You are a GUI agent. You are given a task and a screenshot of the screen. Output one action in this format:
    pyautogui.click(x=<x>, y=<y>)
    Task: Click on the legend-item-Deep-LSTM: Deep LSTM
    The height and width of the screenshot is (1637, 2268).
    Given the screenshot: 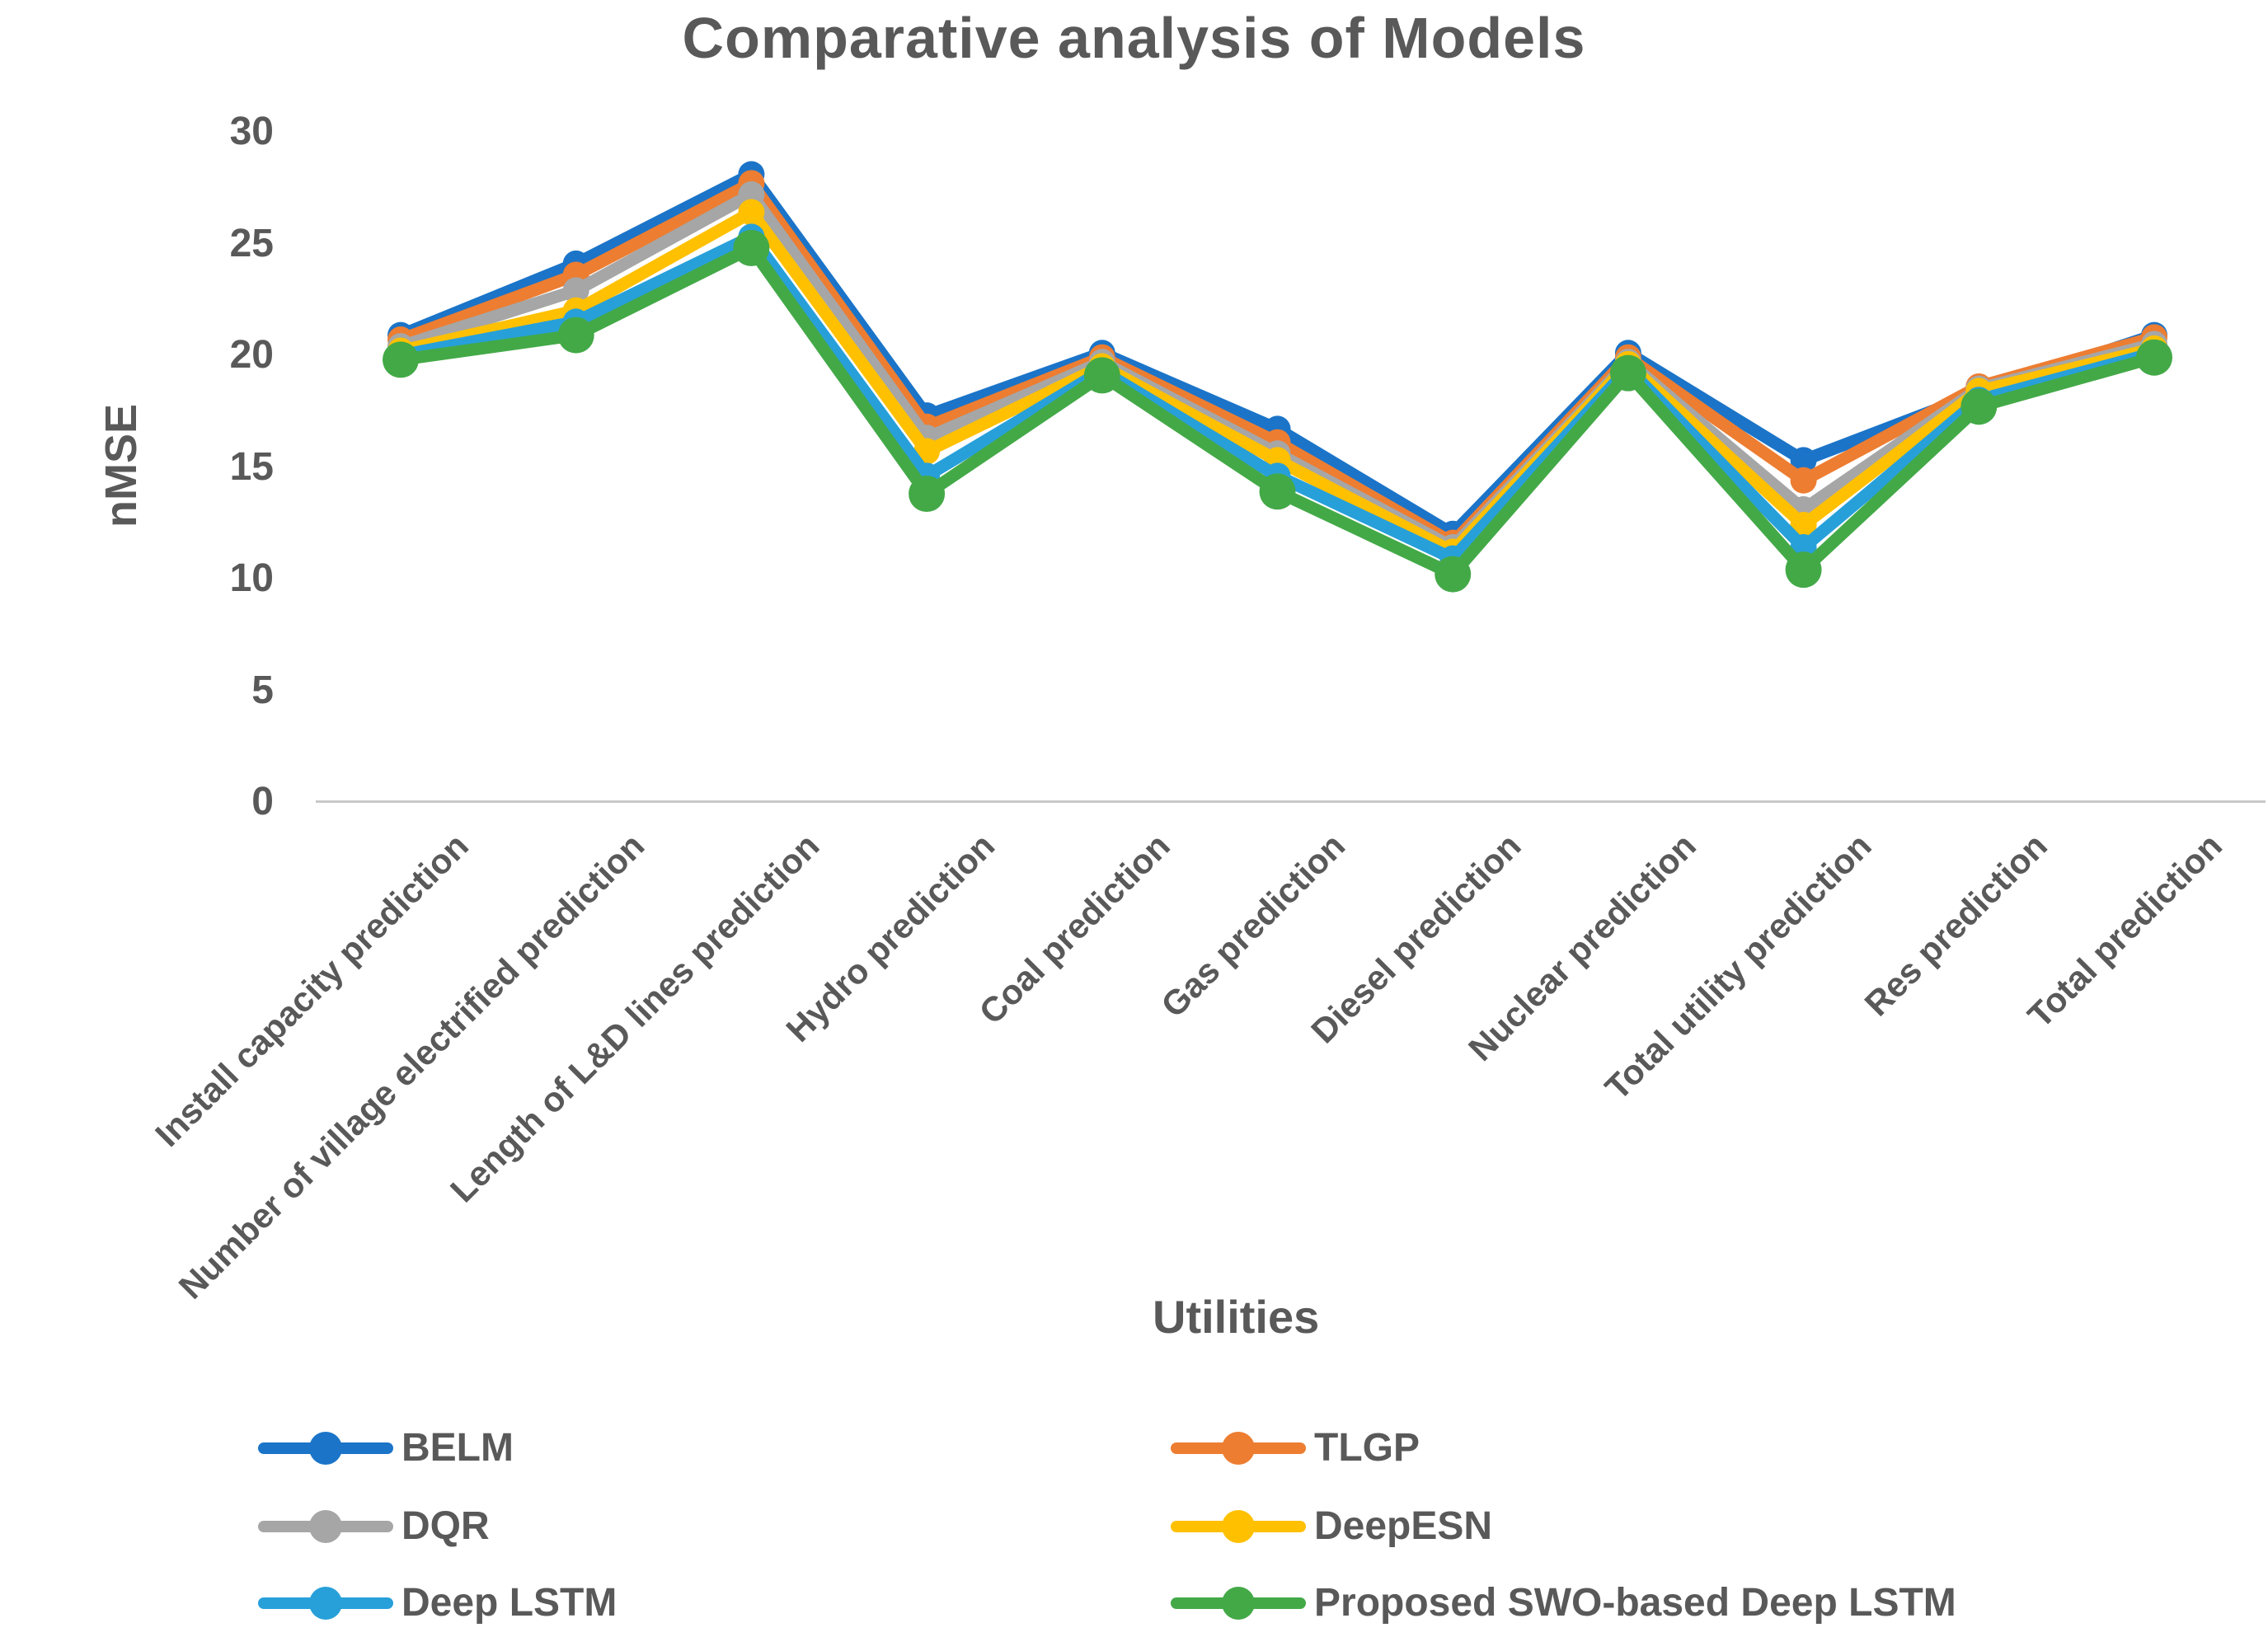 What is the action you would take?
    pyautogui.click(x=438, y=1603)
    